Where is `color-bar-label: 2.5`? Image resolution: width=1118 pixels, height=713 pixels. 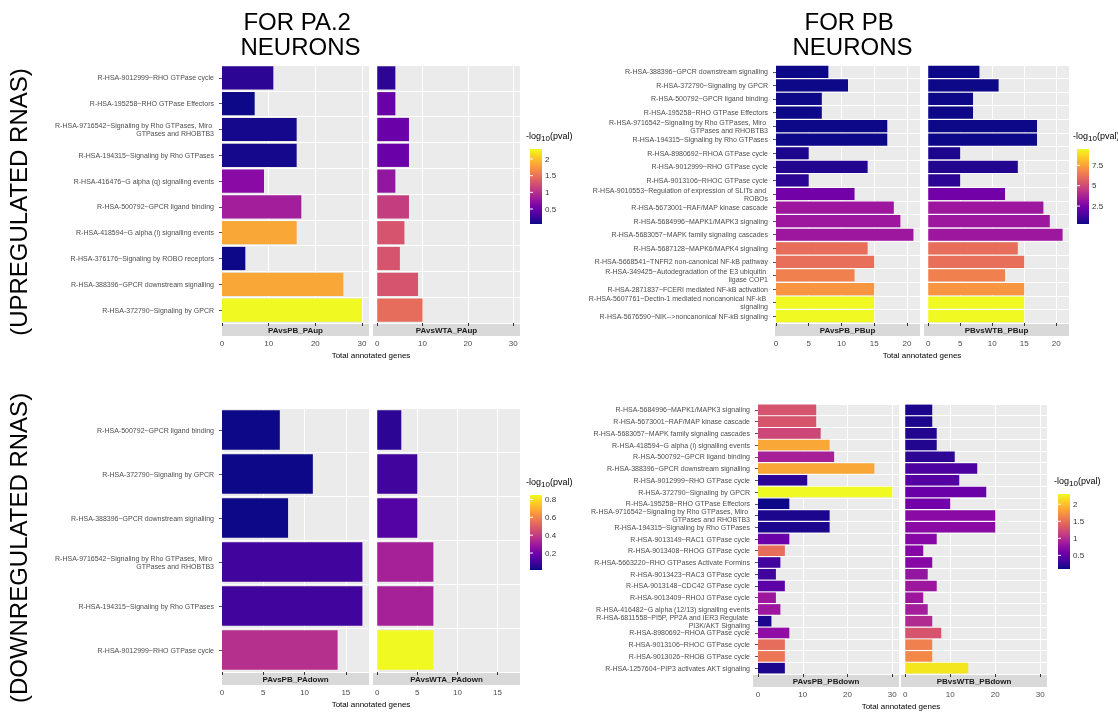 color-bar-label: 2.5 is located at coordinates (1098, 206).